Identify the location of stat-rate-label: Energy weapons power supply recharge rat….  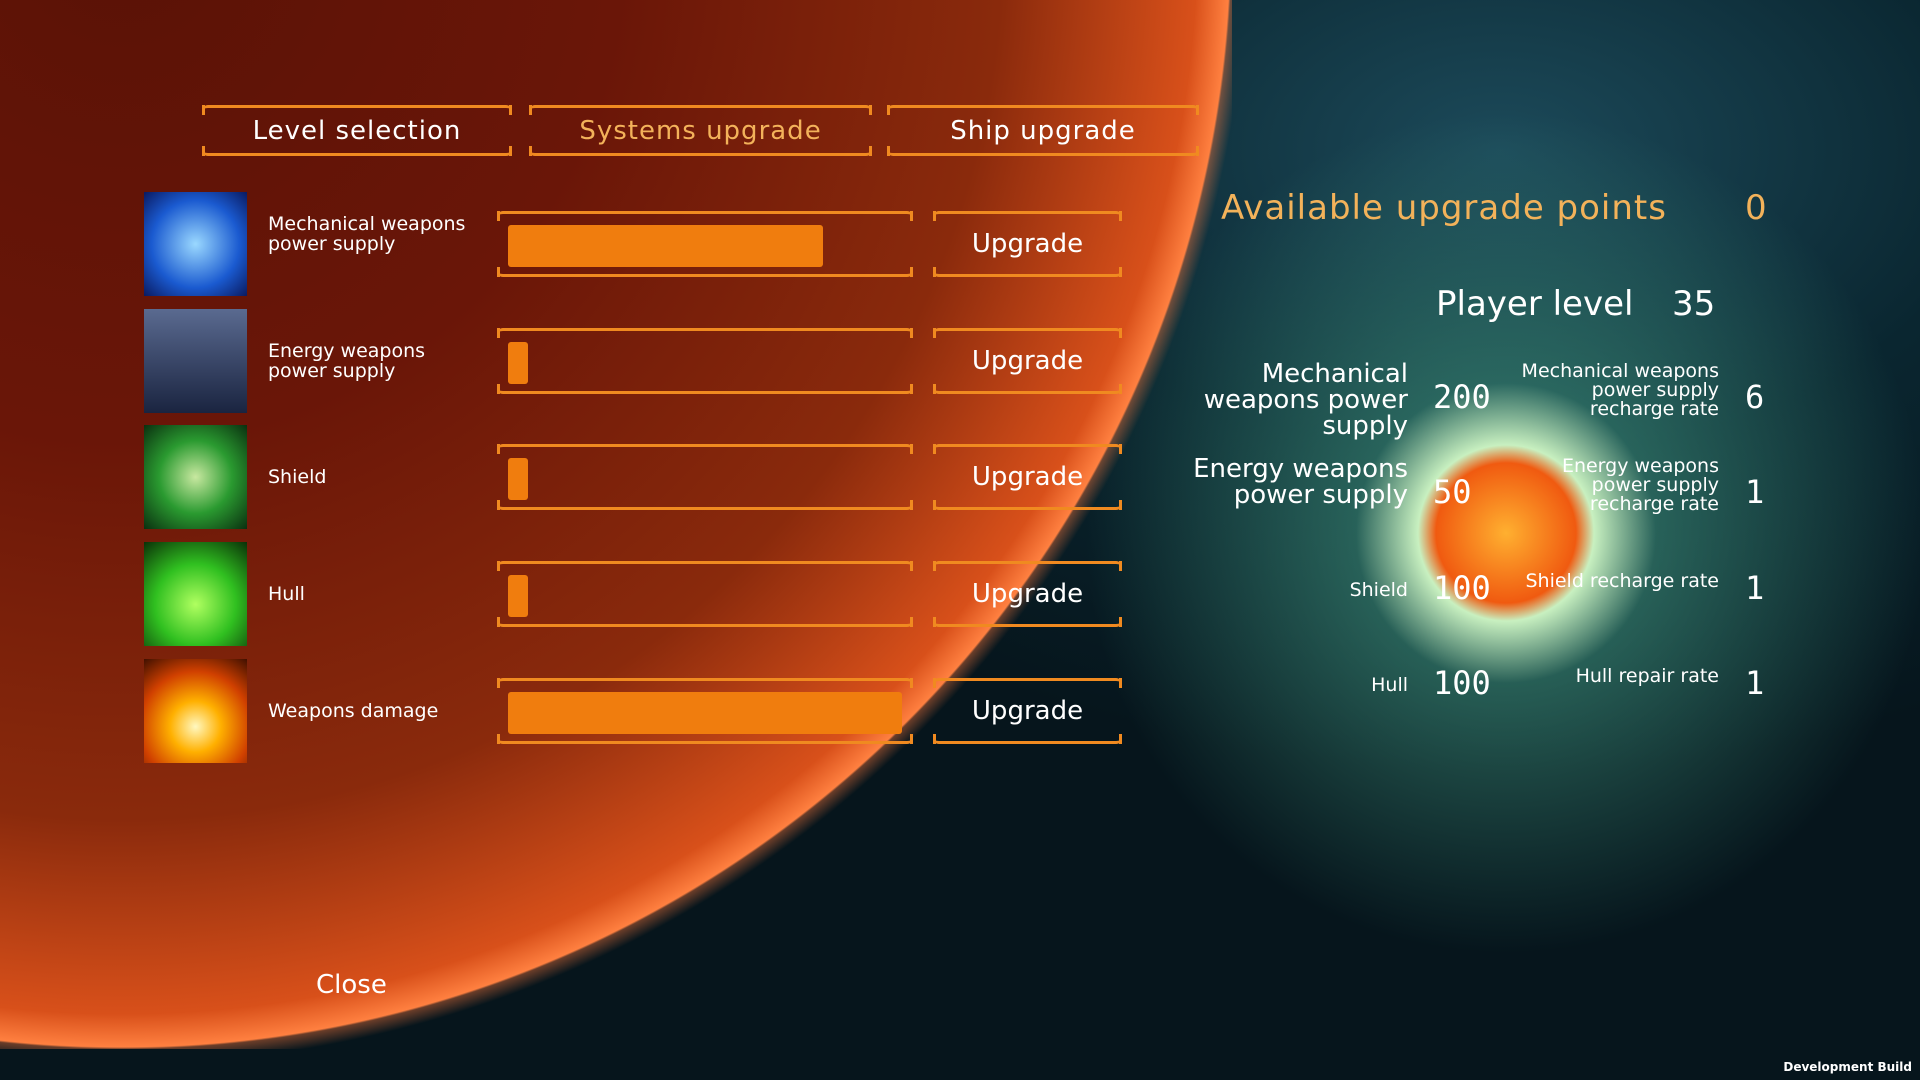
(1640, 485).